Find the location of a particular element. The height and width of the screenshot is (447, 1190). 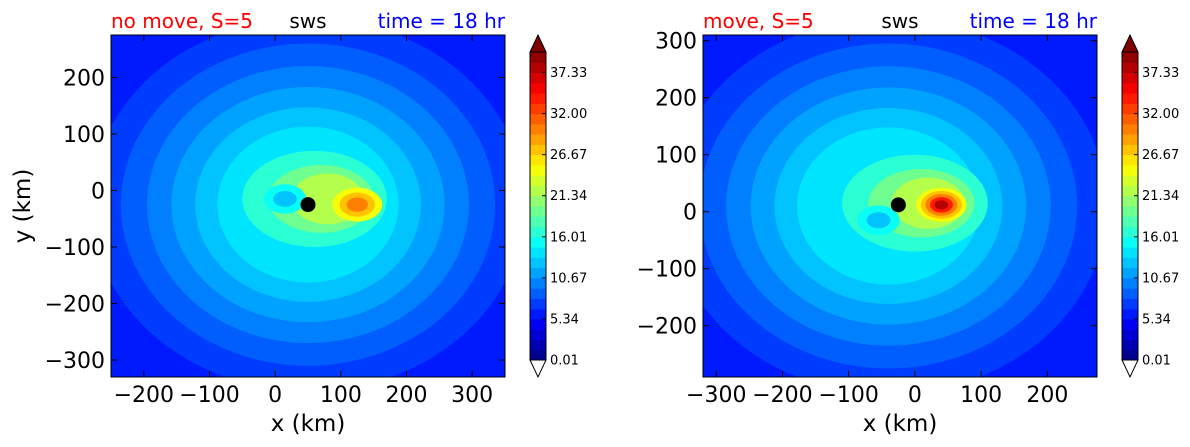

colorbar-tick-label: 16.01 is located at coordinates (1160, 237).